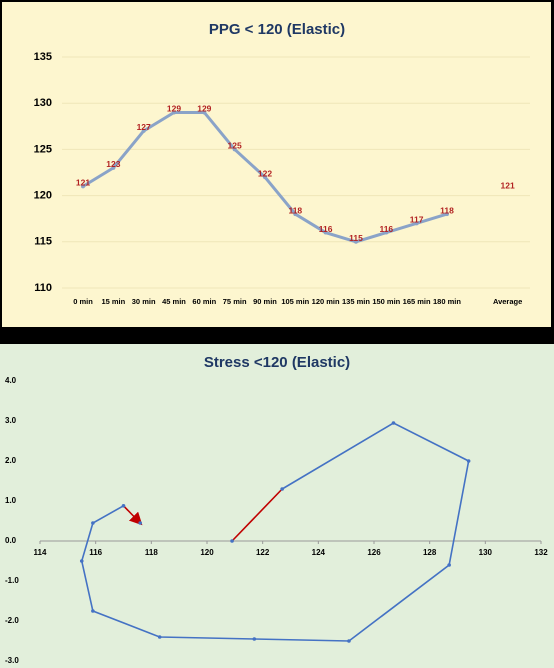 The image size is (554, 668). I want to click on end-arrow, so click(132, 515).